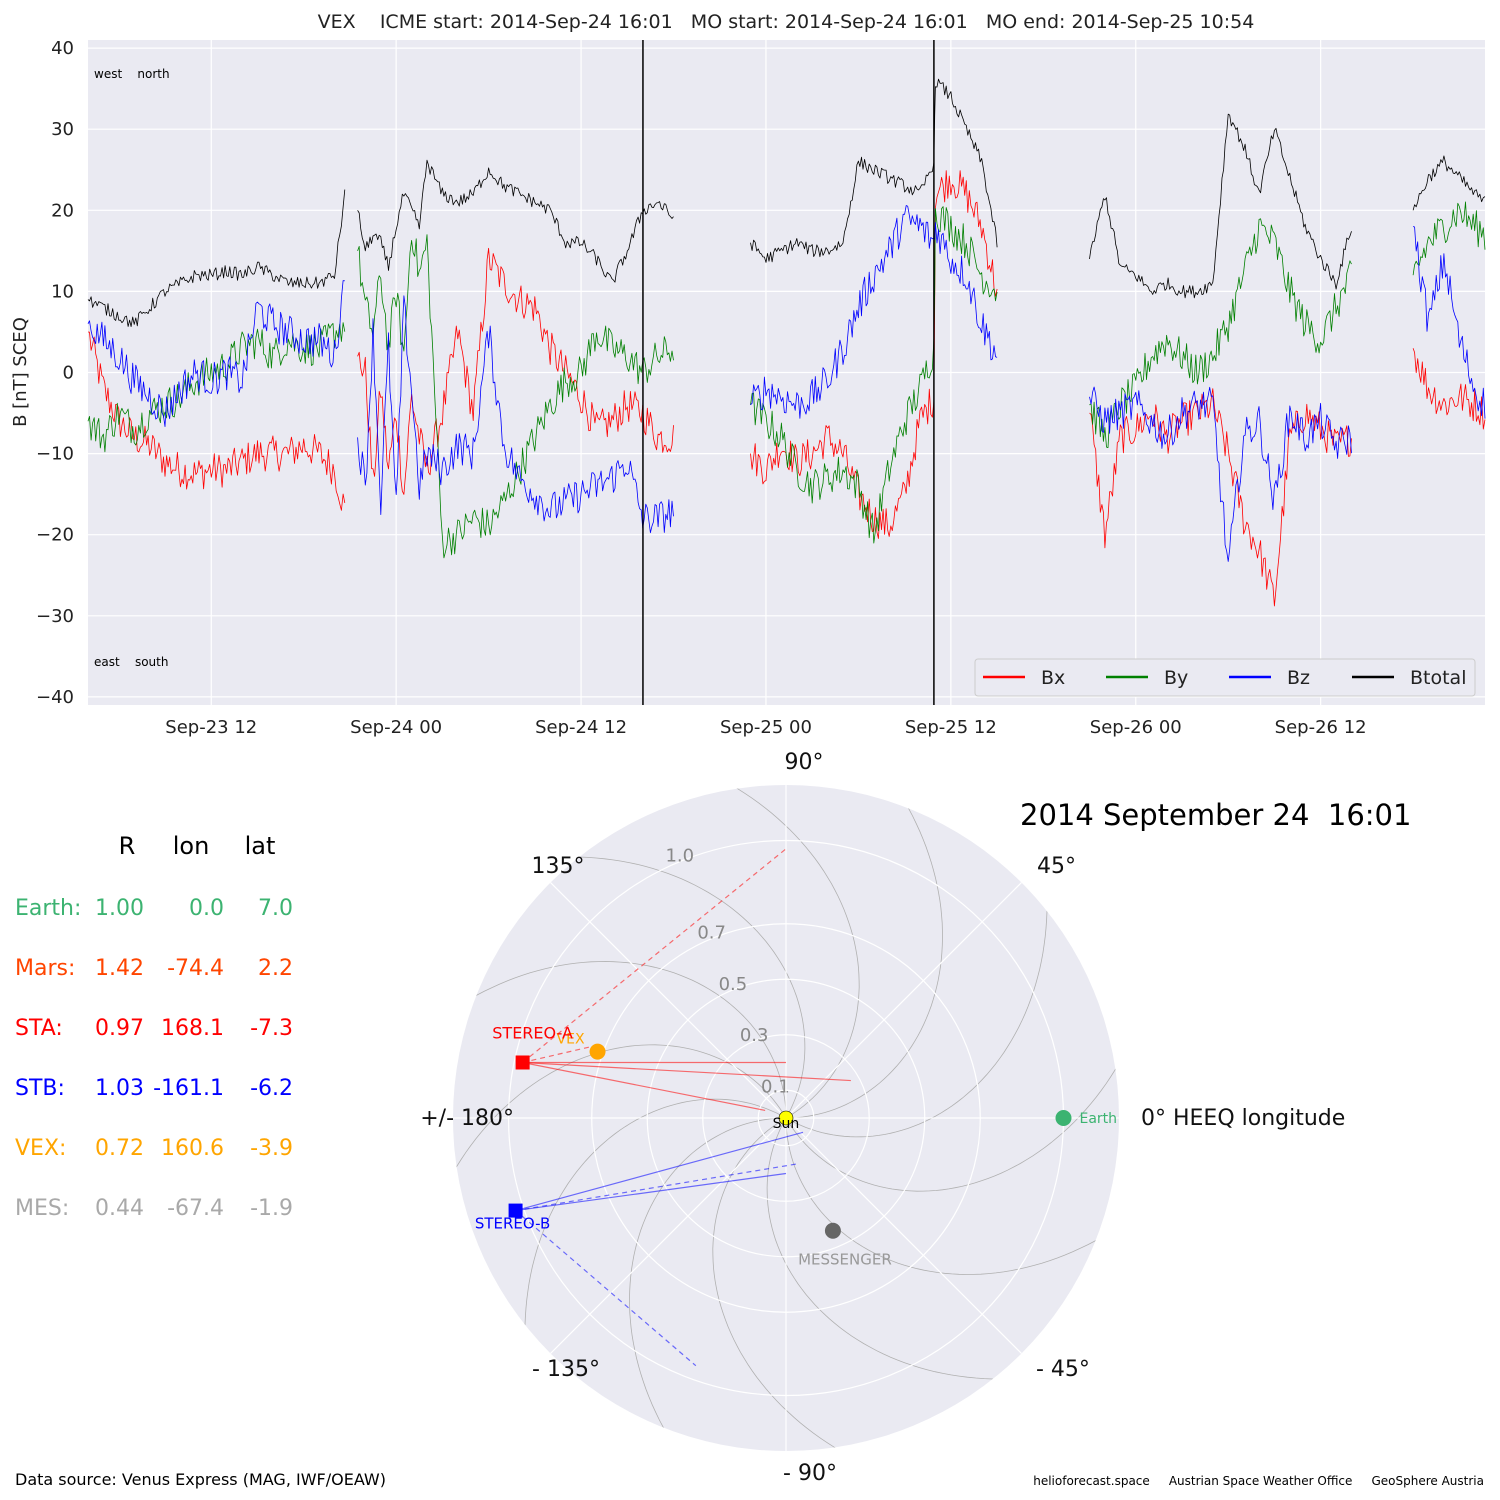  What do you see at coordinates (119, 1208) in the screenshot?
I see `table-cell-r: 0.44` at bounding box center [119, 1208].